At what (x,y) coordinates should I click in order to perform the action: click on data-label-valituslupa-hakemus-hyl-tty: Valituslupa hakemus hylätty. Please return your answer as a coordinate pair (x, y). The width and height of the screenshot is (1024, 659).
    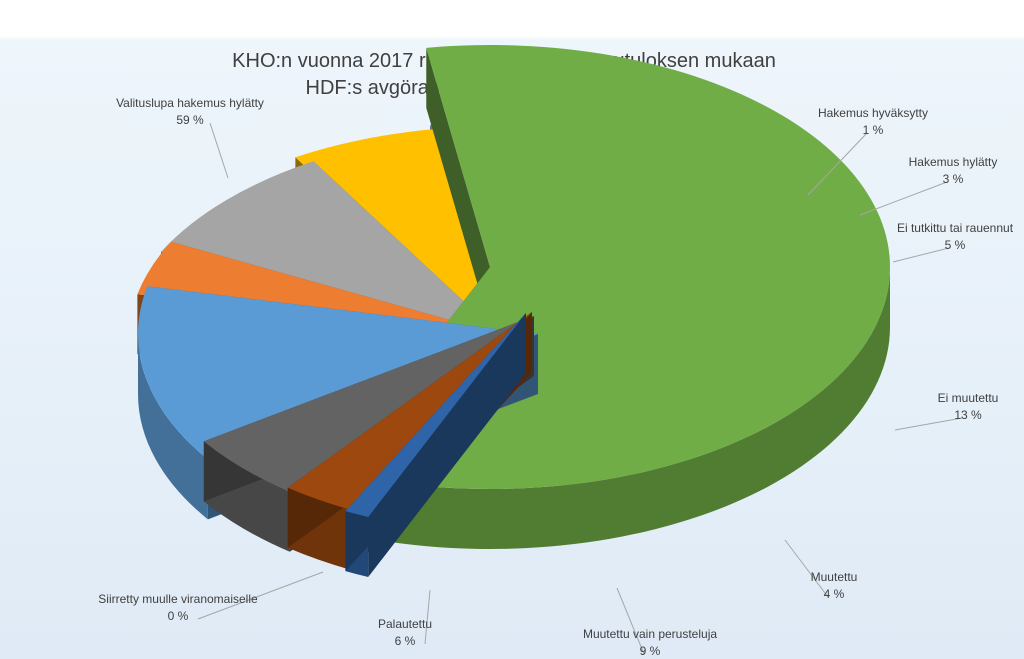
    Looking at the image, I should click on (190, 103).